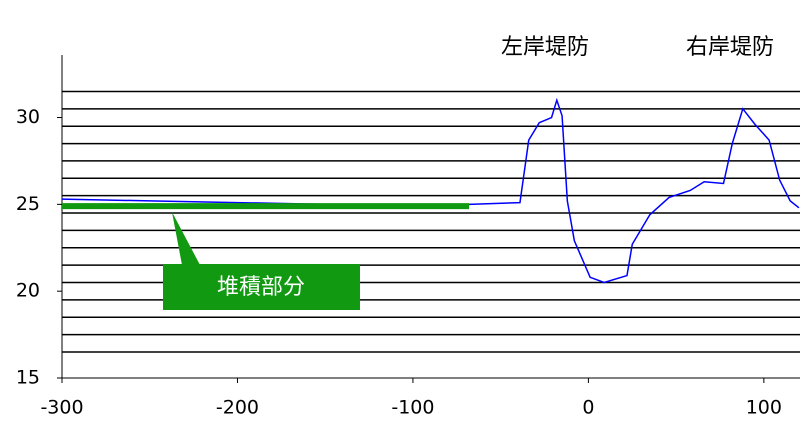  Describe the element at coordinates (261, 261) in the screenshot. I see `callout: 堆積部分` at that location.